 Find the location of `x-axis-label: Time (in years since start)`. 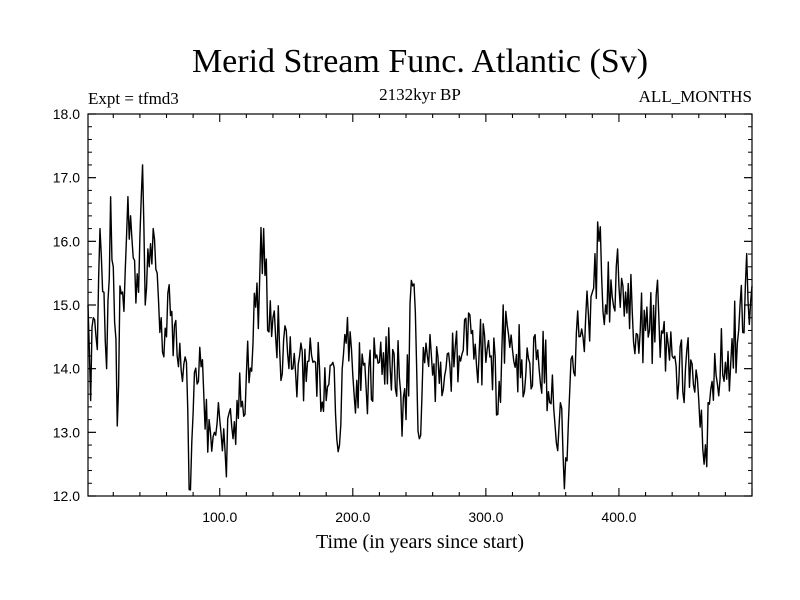

x-axis-label: Time (in years since start) is located at coordinates (420, 542).